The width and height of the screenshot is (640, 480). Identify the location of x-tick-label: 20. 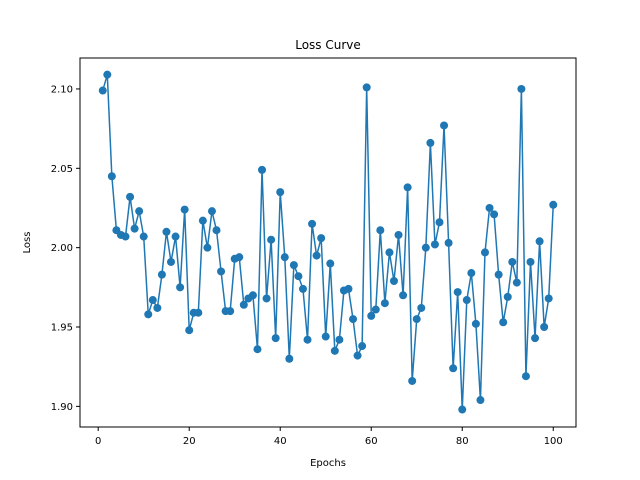
(189, 441).